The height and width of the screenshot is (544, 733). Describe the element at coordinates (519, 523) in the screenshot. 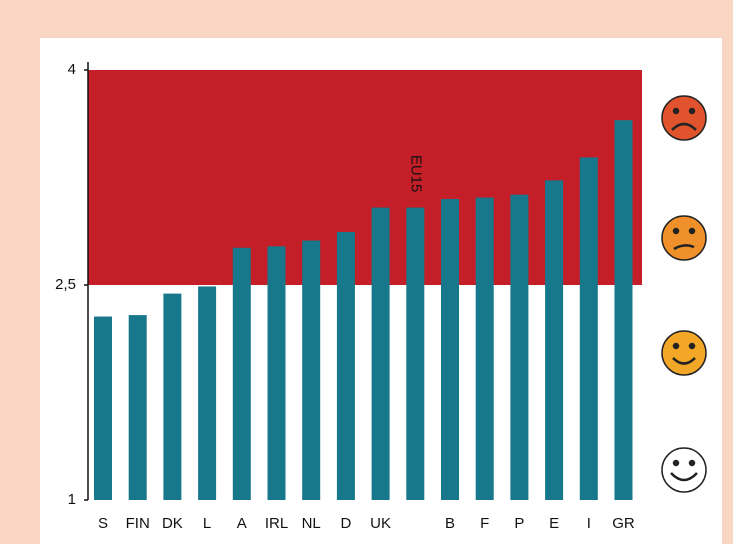

I see `x-tick-label: P` at that location.